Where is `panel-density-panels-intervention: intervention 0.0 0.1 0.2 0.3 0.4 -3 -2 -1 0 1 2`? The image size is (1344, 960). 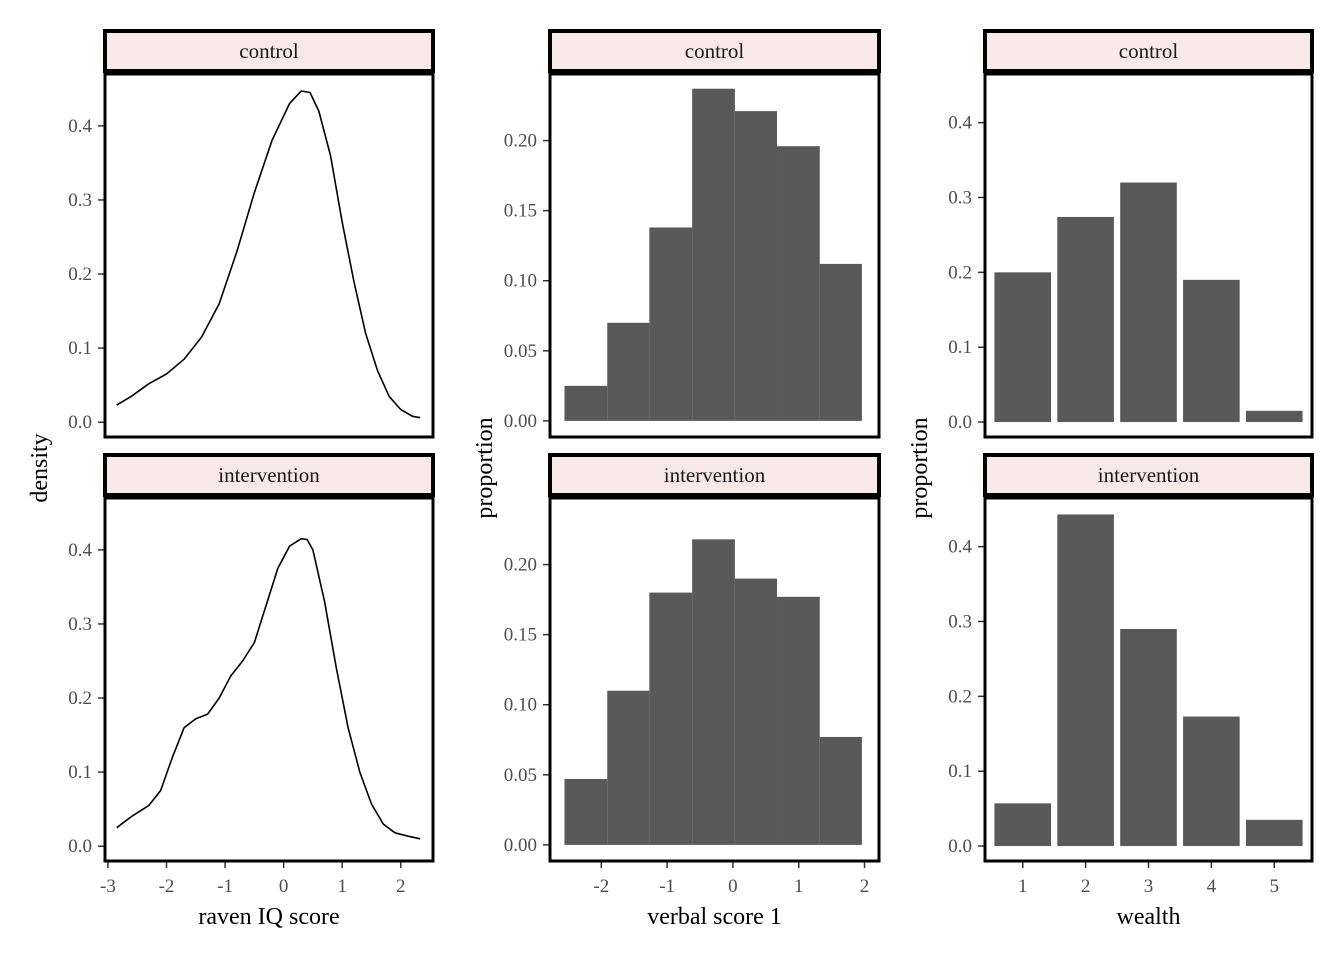
panel-density-panels-intervention: intervention 0.0 0.1 0.2 0.3 0.4 -3 -2 -1 0 1 2 is located at coordinates (251, 675).